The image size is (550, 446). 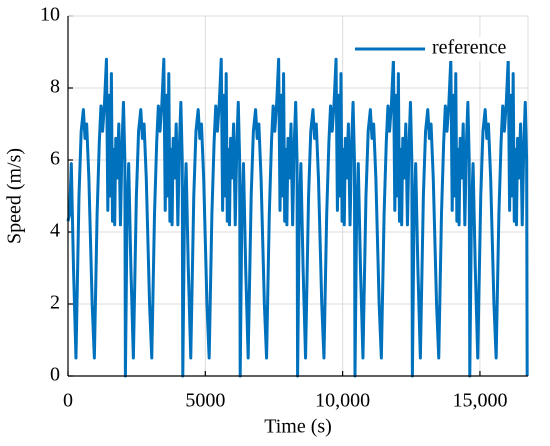 What do you see at coordinates (68, 401) in the screenshot?
I see `x-tick-label: 0` at bounding box center [68, 401].